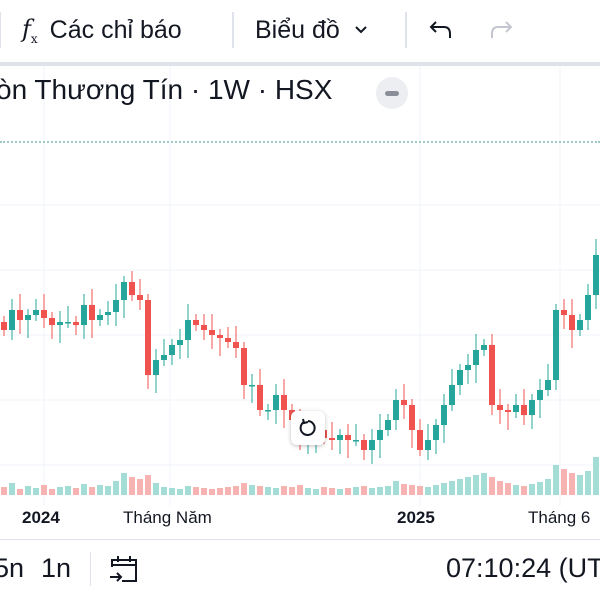 The width and height of the screenshot is (600, 600). I want to click on range-1y-button: 1n, so click(56, 568).